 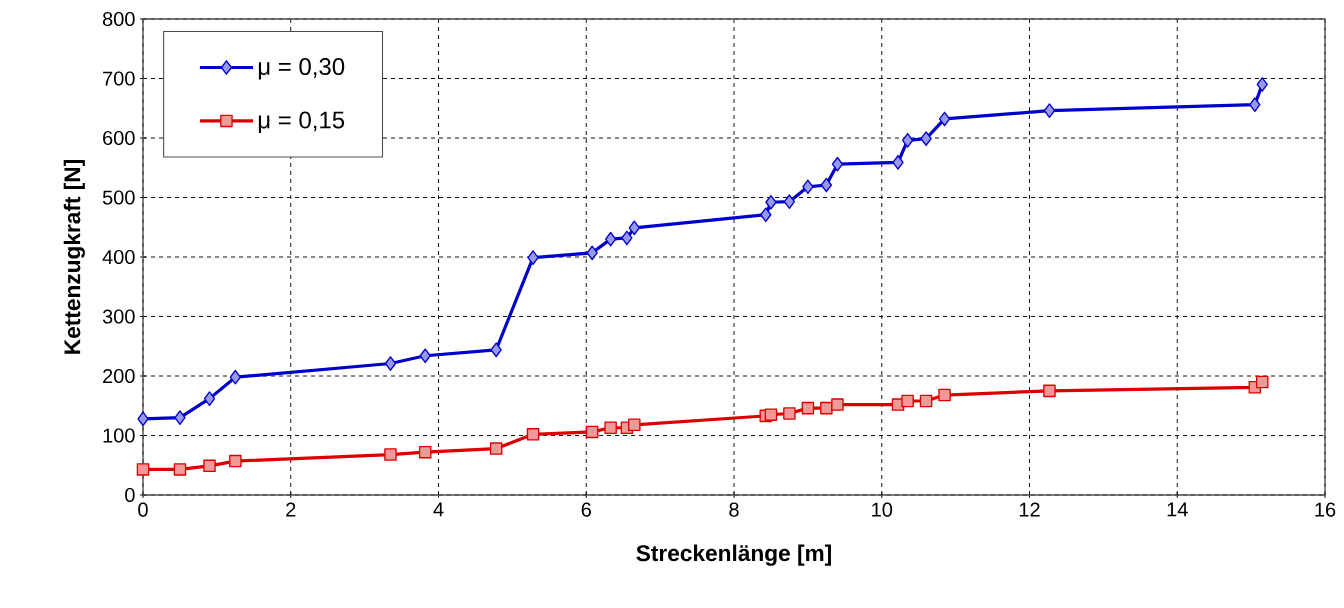 What do you see at coordinates (74, 257) in the screenshot?
I see `y-axis-title: Kettenzugkraft [N]` at bounding box center [74, 257].